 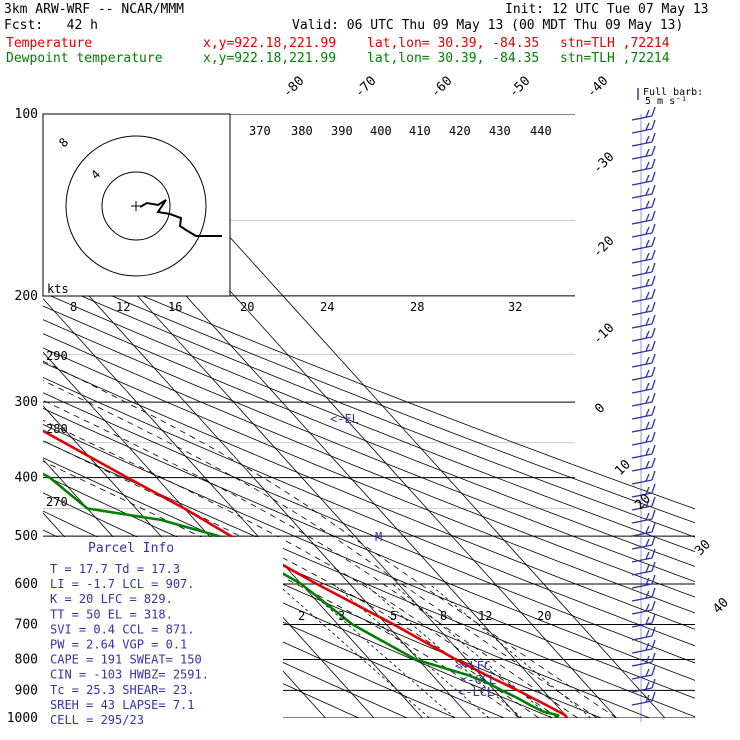 What do you see at coordinates (341, 616) in the screenshot?
I see `mixing-ratio-label: 3` at bounding box center [341, 616].